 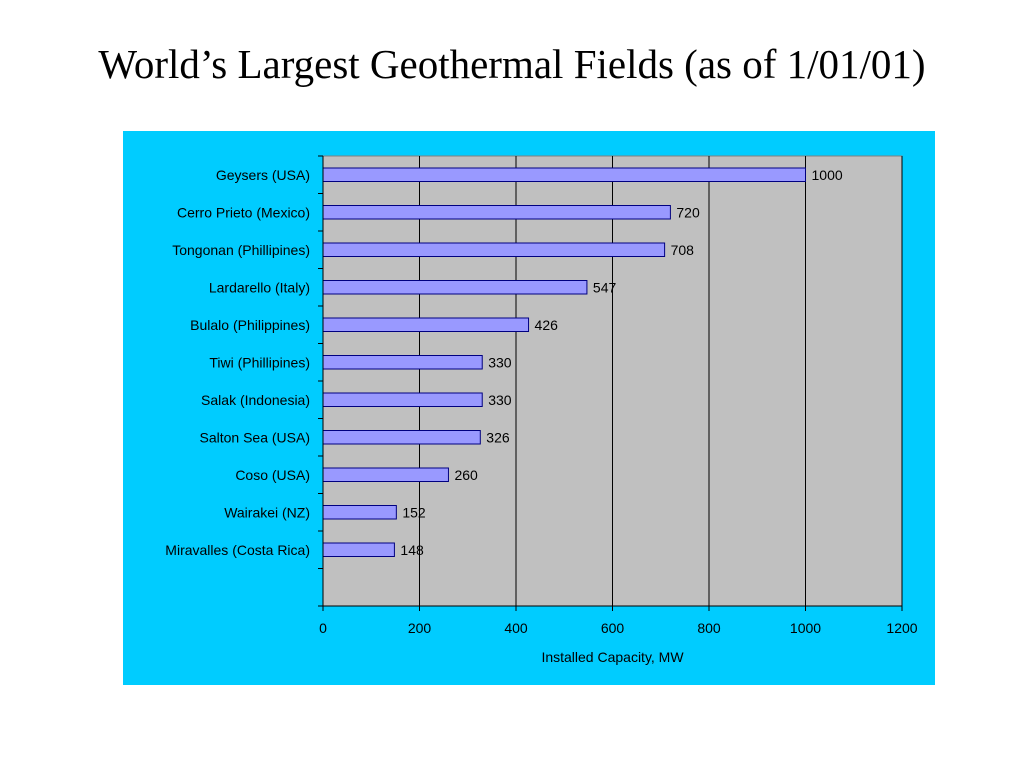 I want to click on category-label: Miravalles (Costa Rica), so click(x=237, y=550).